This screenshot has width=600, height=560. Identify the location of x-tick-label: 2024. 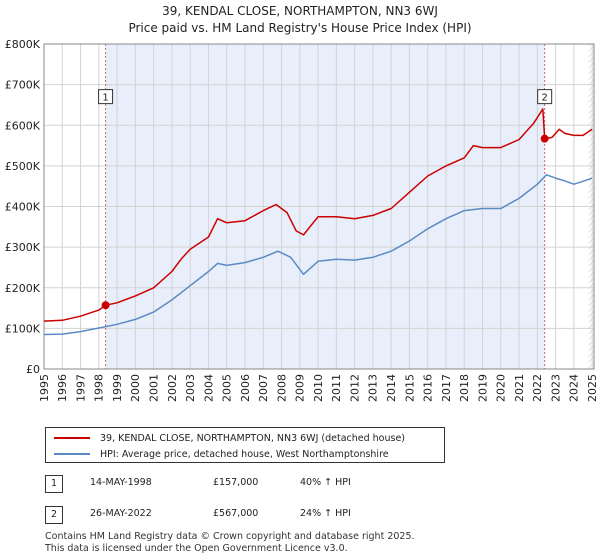
(574, 388).